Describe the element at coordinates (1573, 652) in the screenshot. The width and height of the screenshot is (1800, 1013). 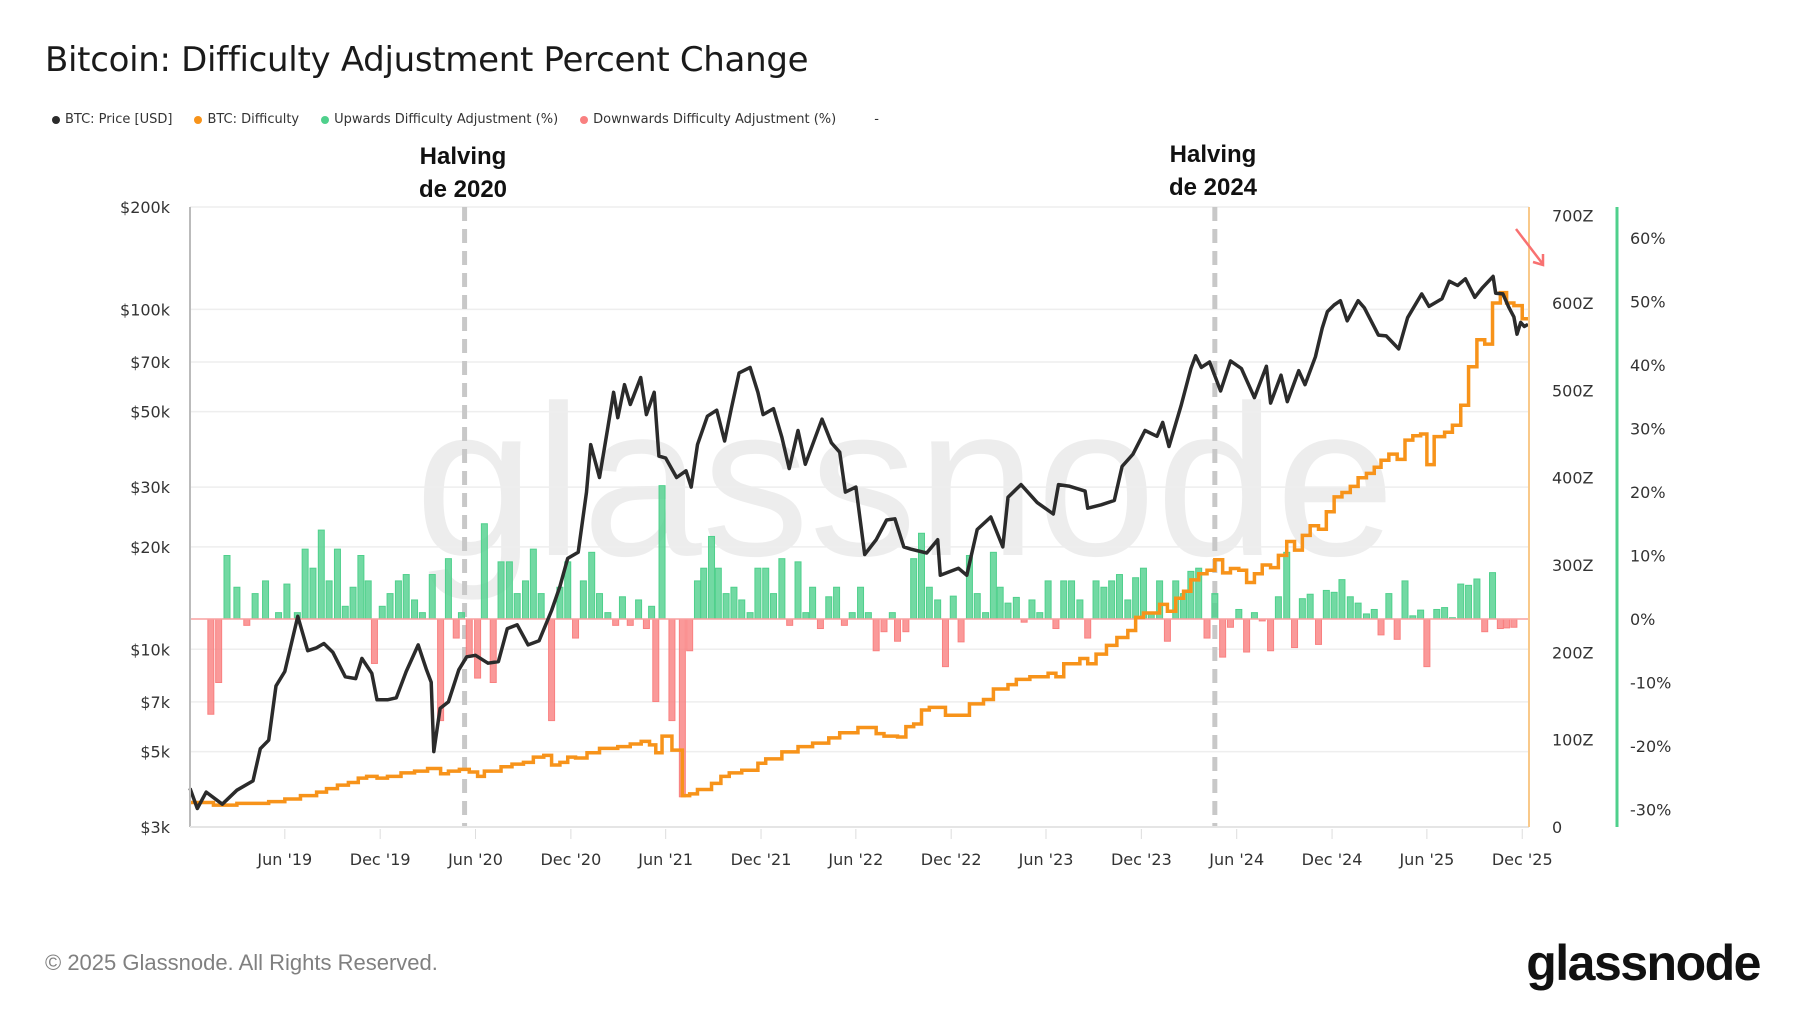
I see `difficulty-tick-label: 200Z` at that location.